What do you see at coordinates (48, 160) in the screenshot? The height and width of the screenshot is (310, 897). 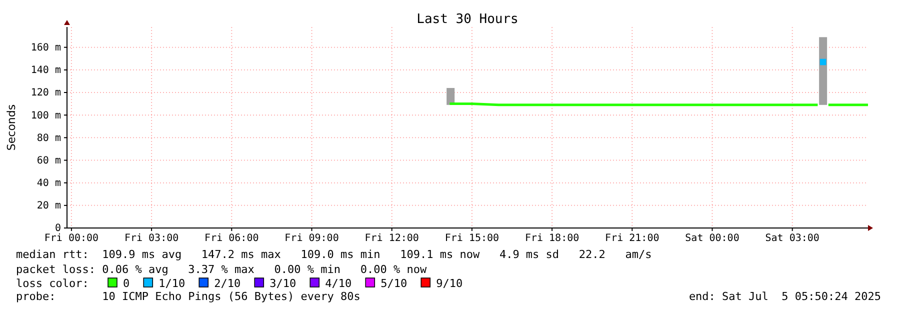 I see `y-tick-label: 60 m` at bounding box center [48, 160].